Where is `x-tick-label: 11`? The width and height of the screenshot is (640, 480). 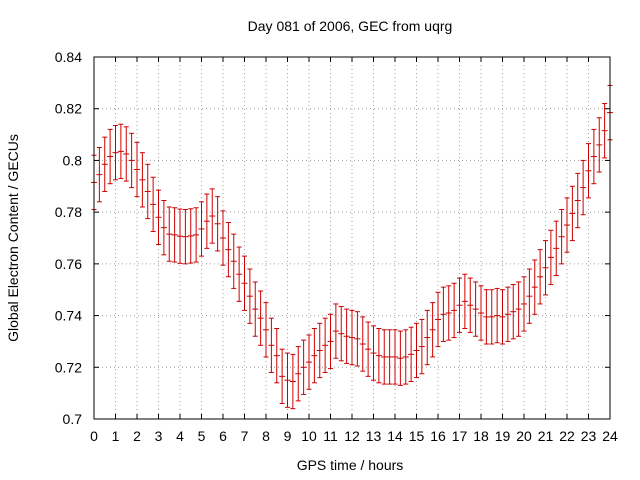 x-tick-label: 11 is located at coordinates (330, 436).